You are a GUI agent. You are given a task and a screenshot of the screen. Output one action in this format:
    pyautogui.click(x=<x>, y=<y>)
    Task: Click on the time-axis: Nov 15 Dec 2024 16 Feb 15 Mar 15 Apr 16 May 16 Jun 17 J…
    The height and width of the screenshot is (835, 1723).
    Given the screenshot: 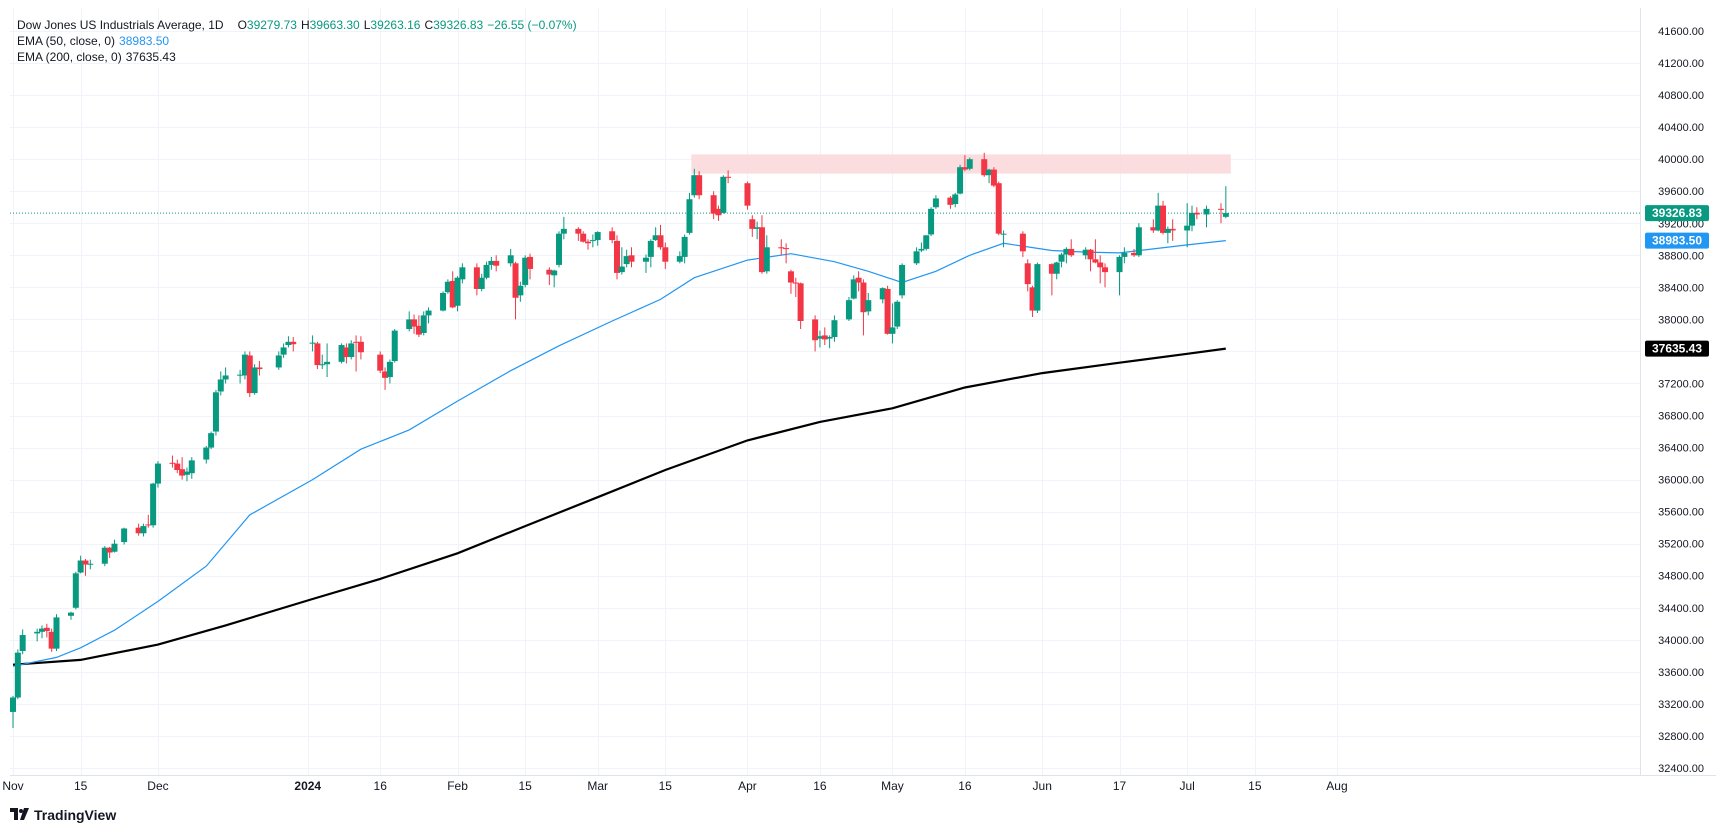 What is the action you would take?
    pyautogui.click(x=674, y=786)
    